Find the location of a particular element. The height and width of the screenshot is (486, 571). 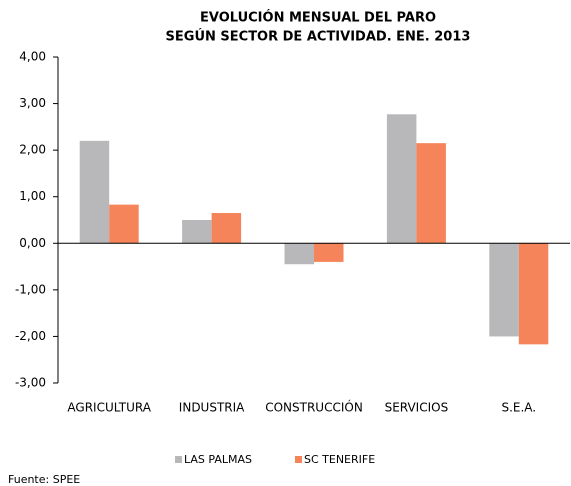

y-tick-label: 2,00 is located at coordinates (32, 150).